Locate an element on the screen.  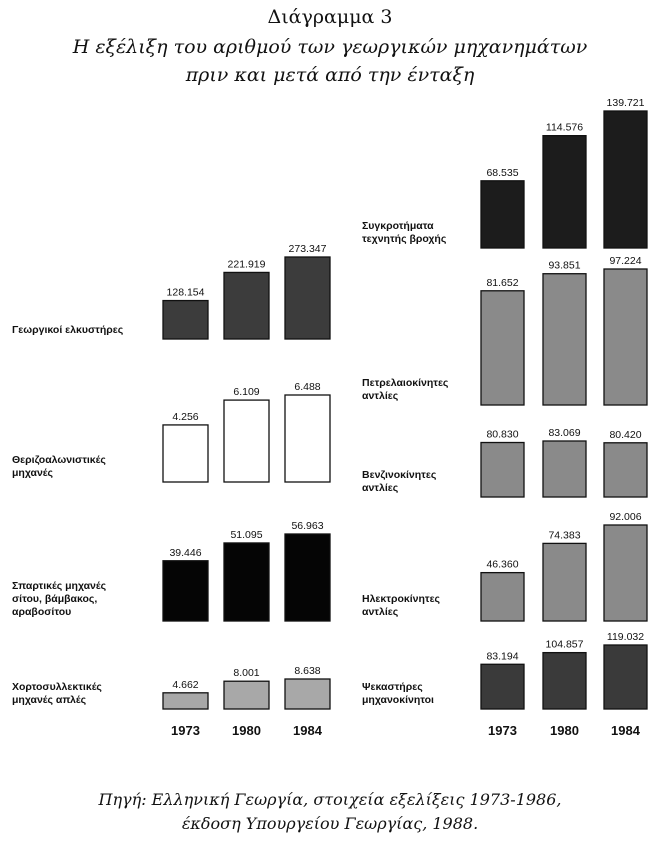
data-label: 74.383 is located at coordinates (564, 535).